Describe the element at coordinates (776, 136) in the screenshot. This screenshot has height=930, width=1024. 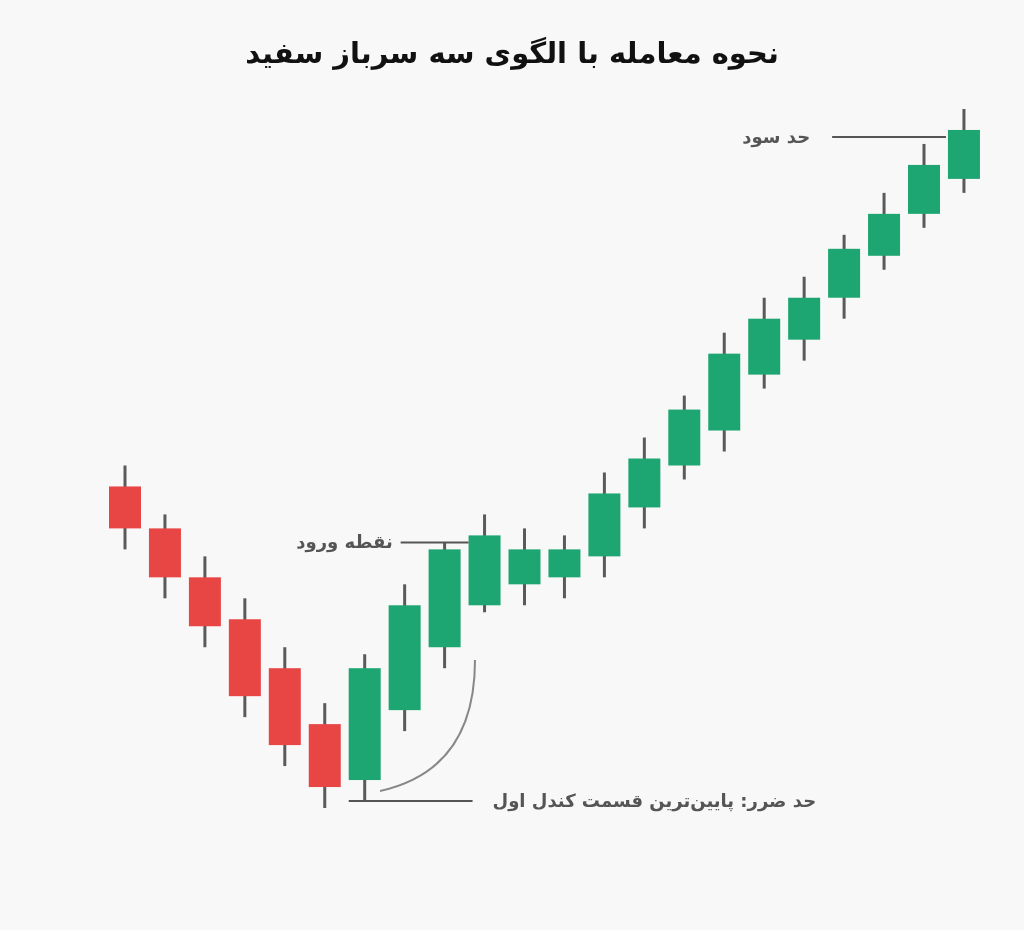
I see `ref-line-label: حد سود` at that location.